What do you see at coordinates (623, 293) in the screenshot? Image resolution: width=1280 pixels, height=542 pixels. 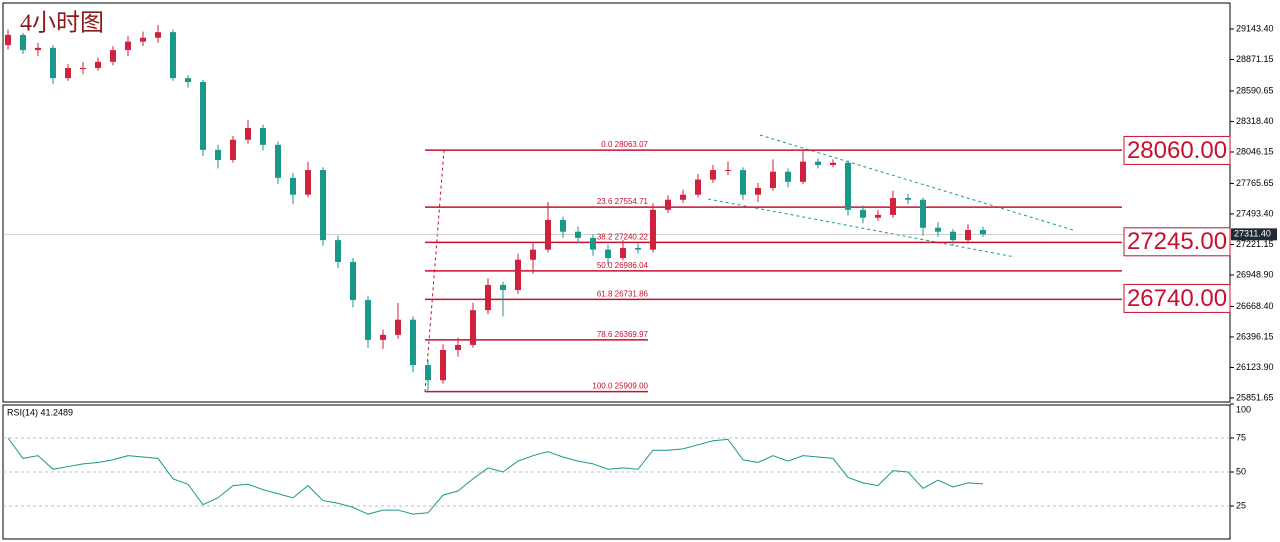 I see `fib-label: 61.8 26731.86` at bounding box center [623, 293].